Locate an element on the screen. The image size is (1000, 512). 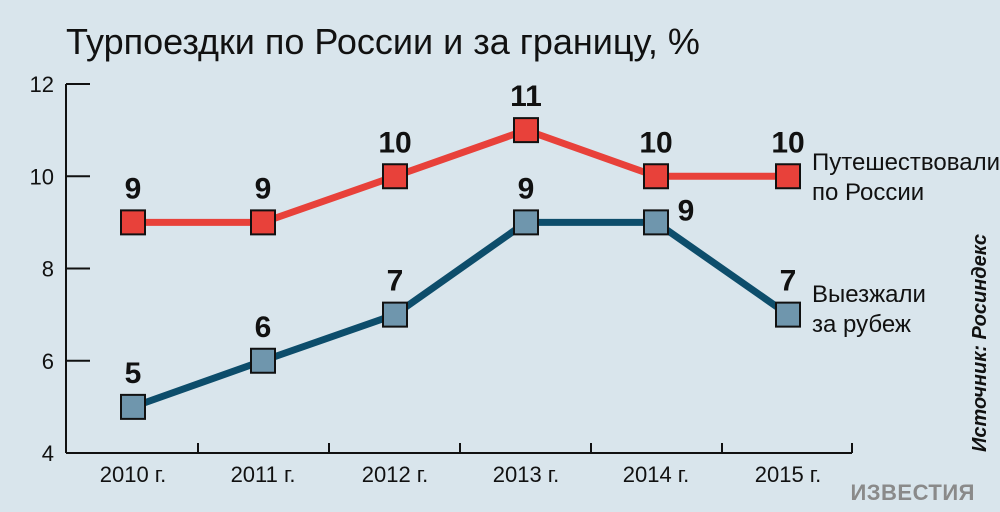
legend-label: по России is located at coordinates (868, 192).